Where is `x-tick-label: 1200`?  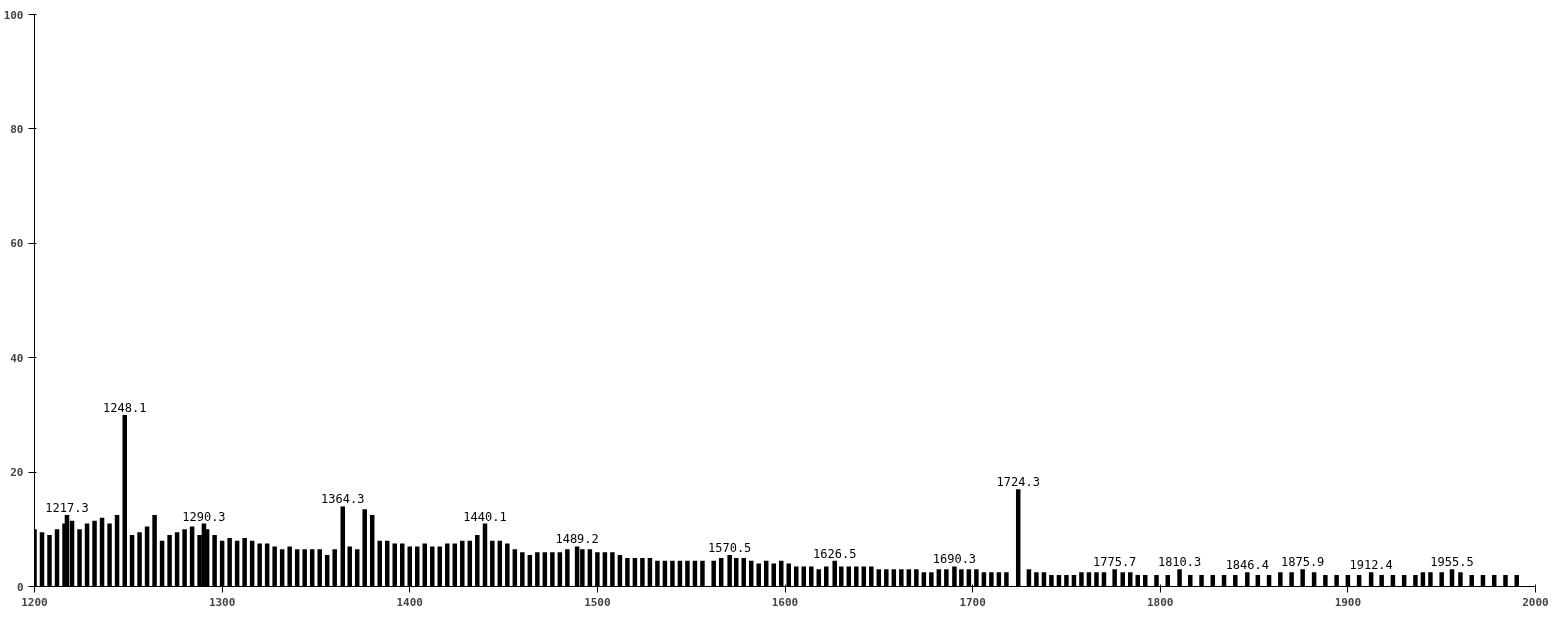
x-tick-label: 1200 is located at coordinates (34, 602).